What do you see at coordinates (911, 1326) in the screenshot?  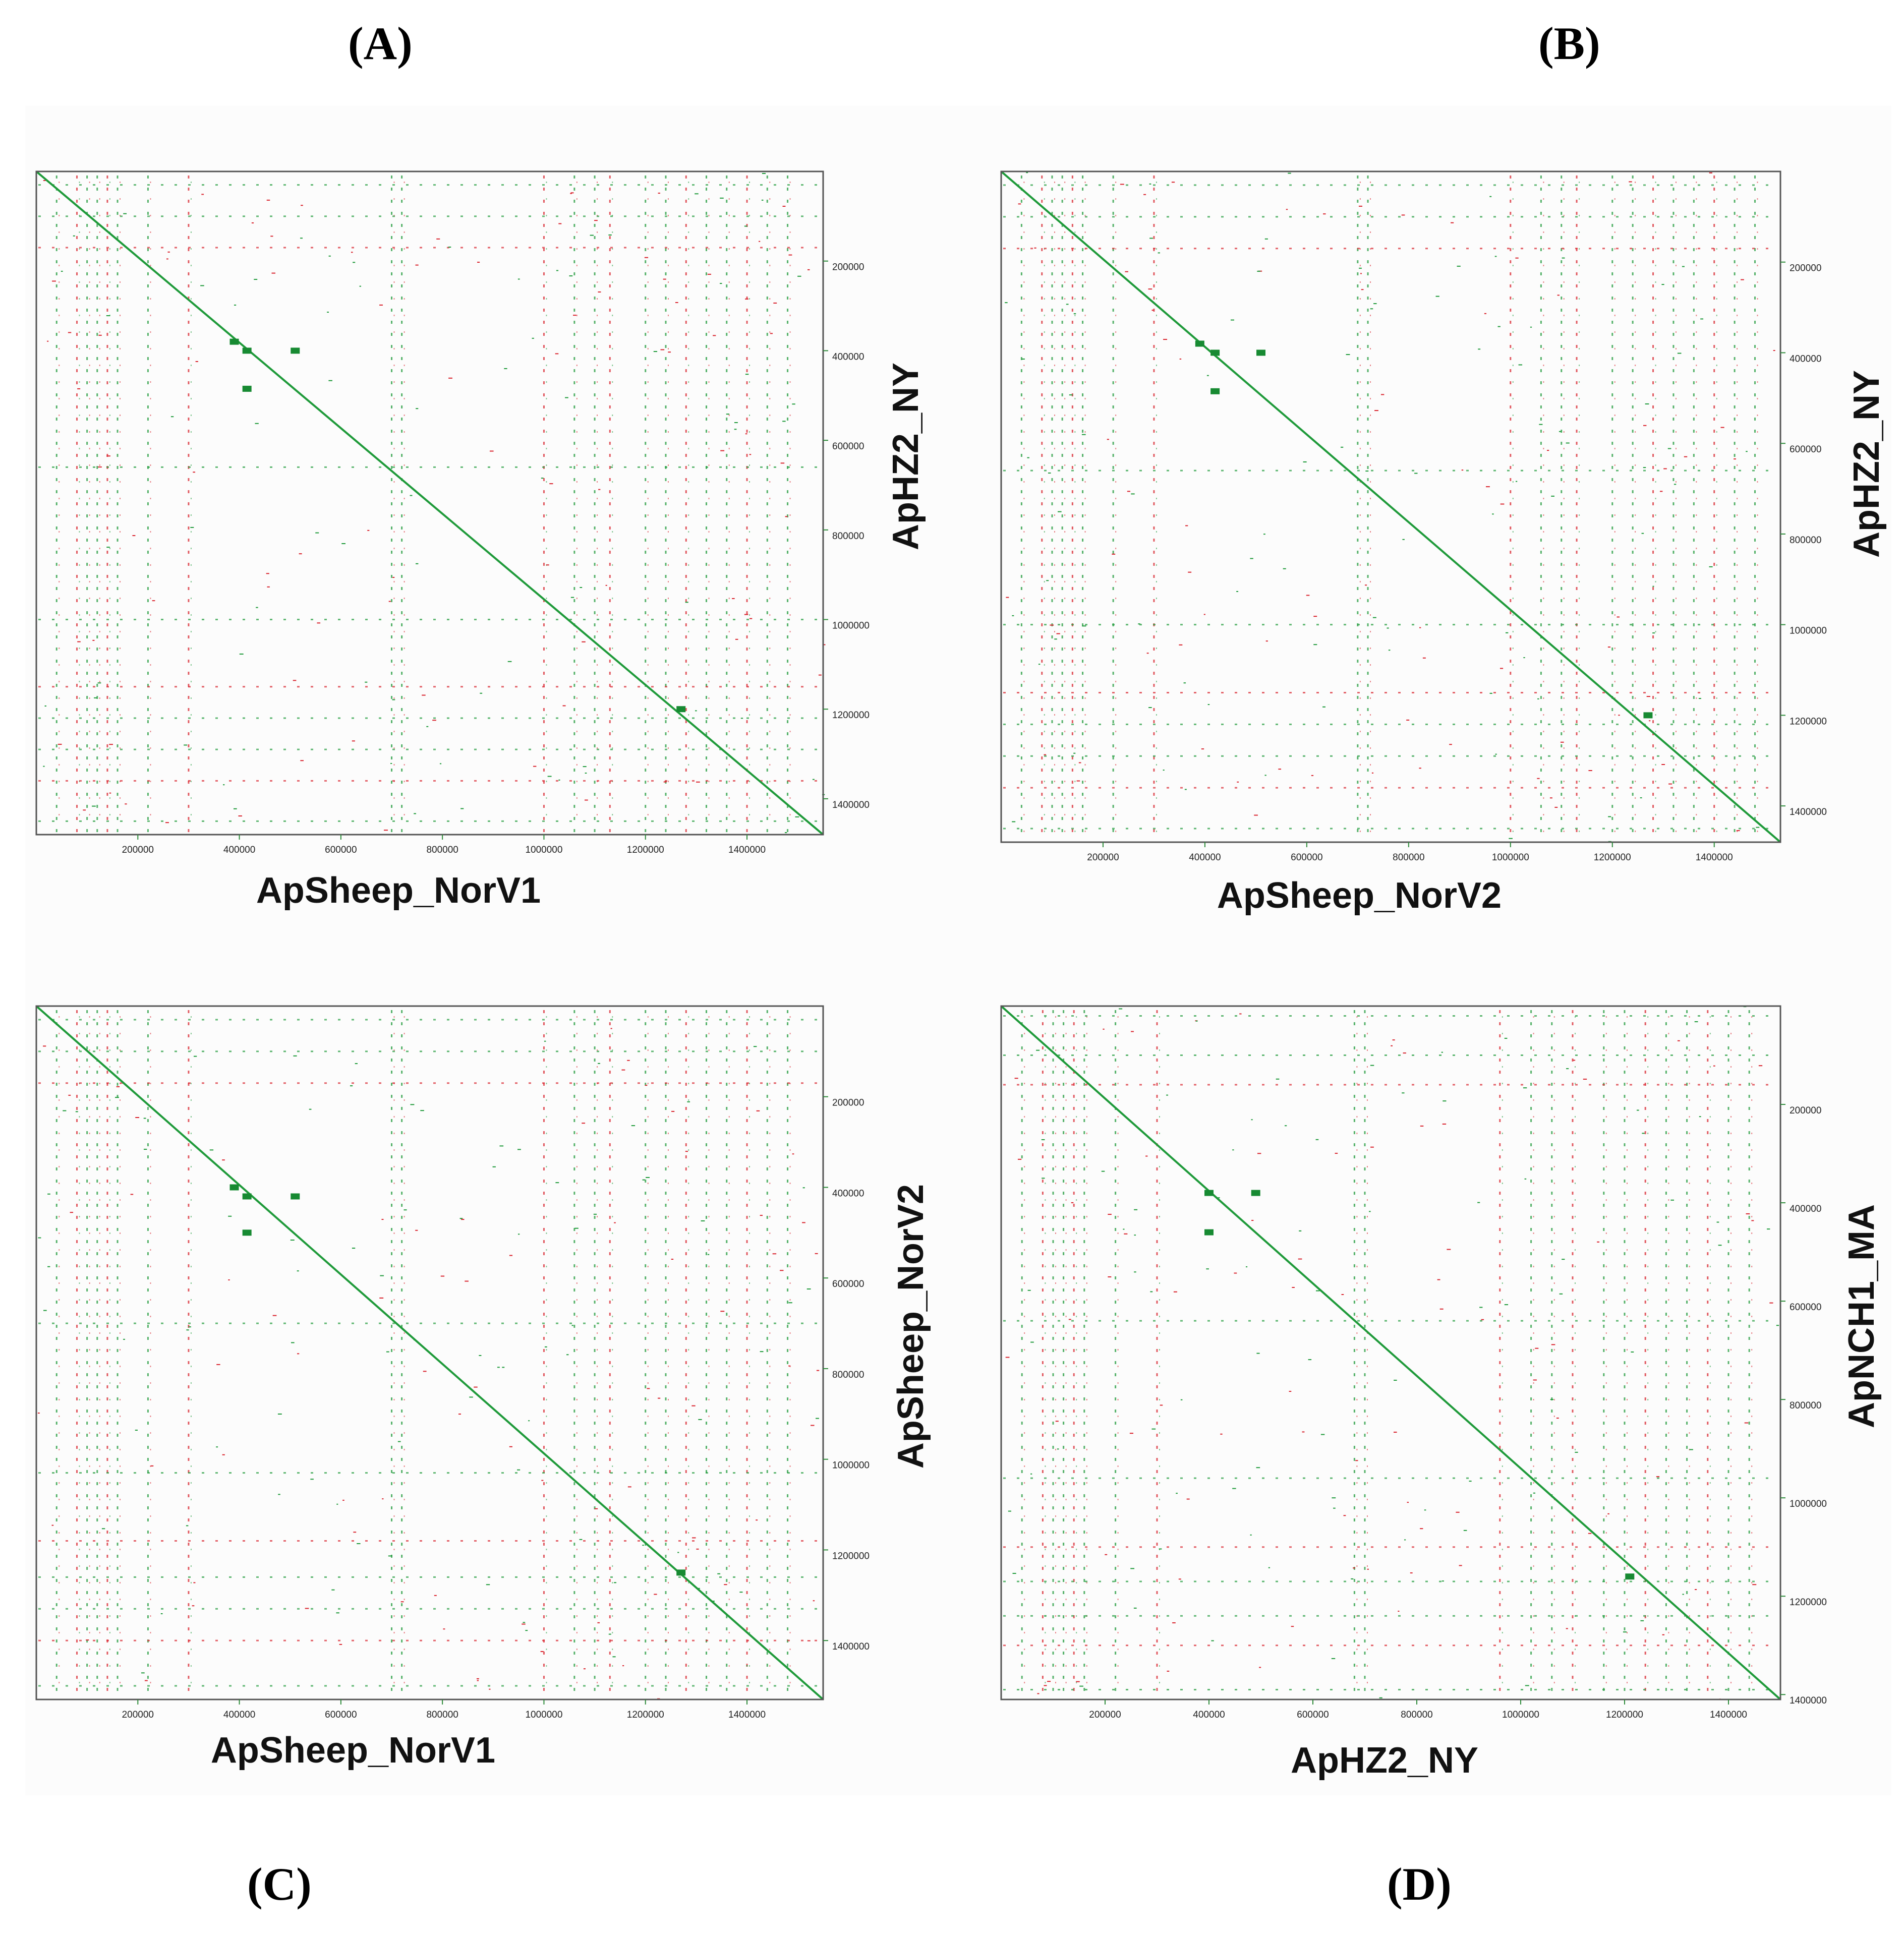 I see `y-axis-label-c: ApSheep_NorV2` at bounding box center [911, 1326].